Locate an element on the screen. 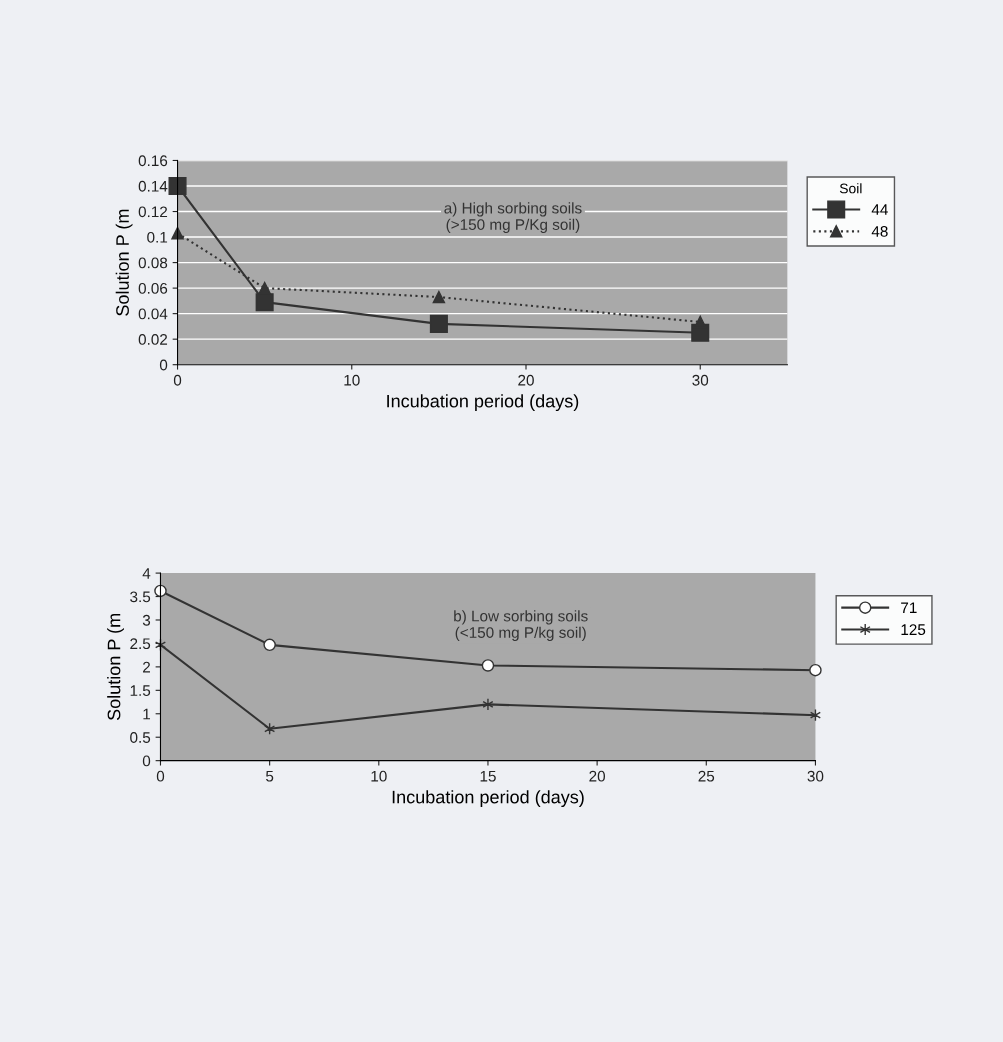  y-tick-label: 2.5 is located at coordinates (140, 644).